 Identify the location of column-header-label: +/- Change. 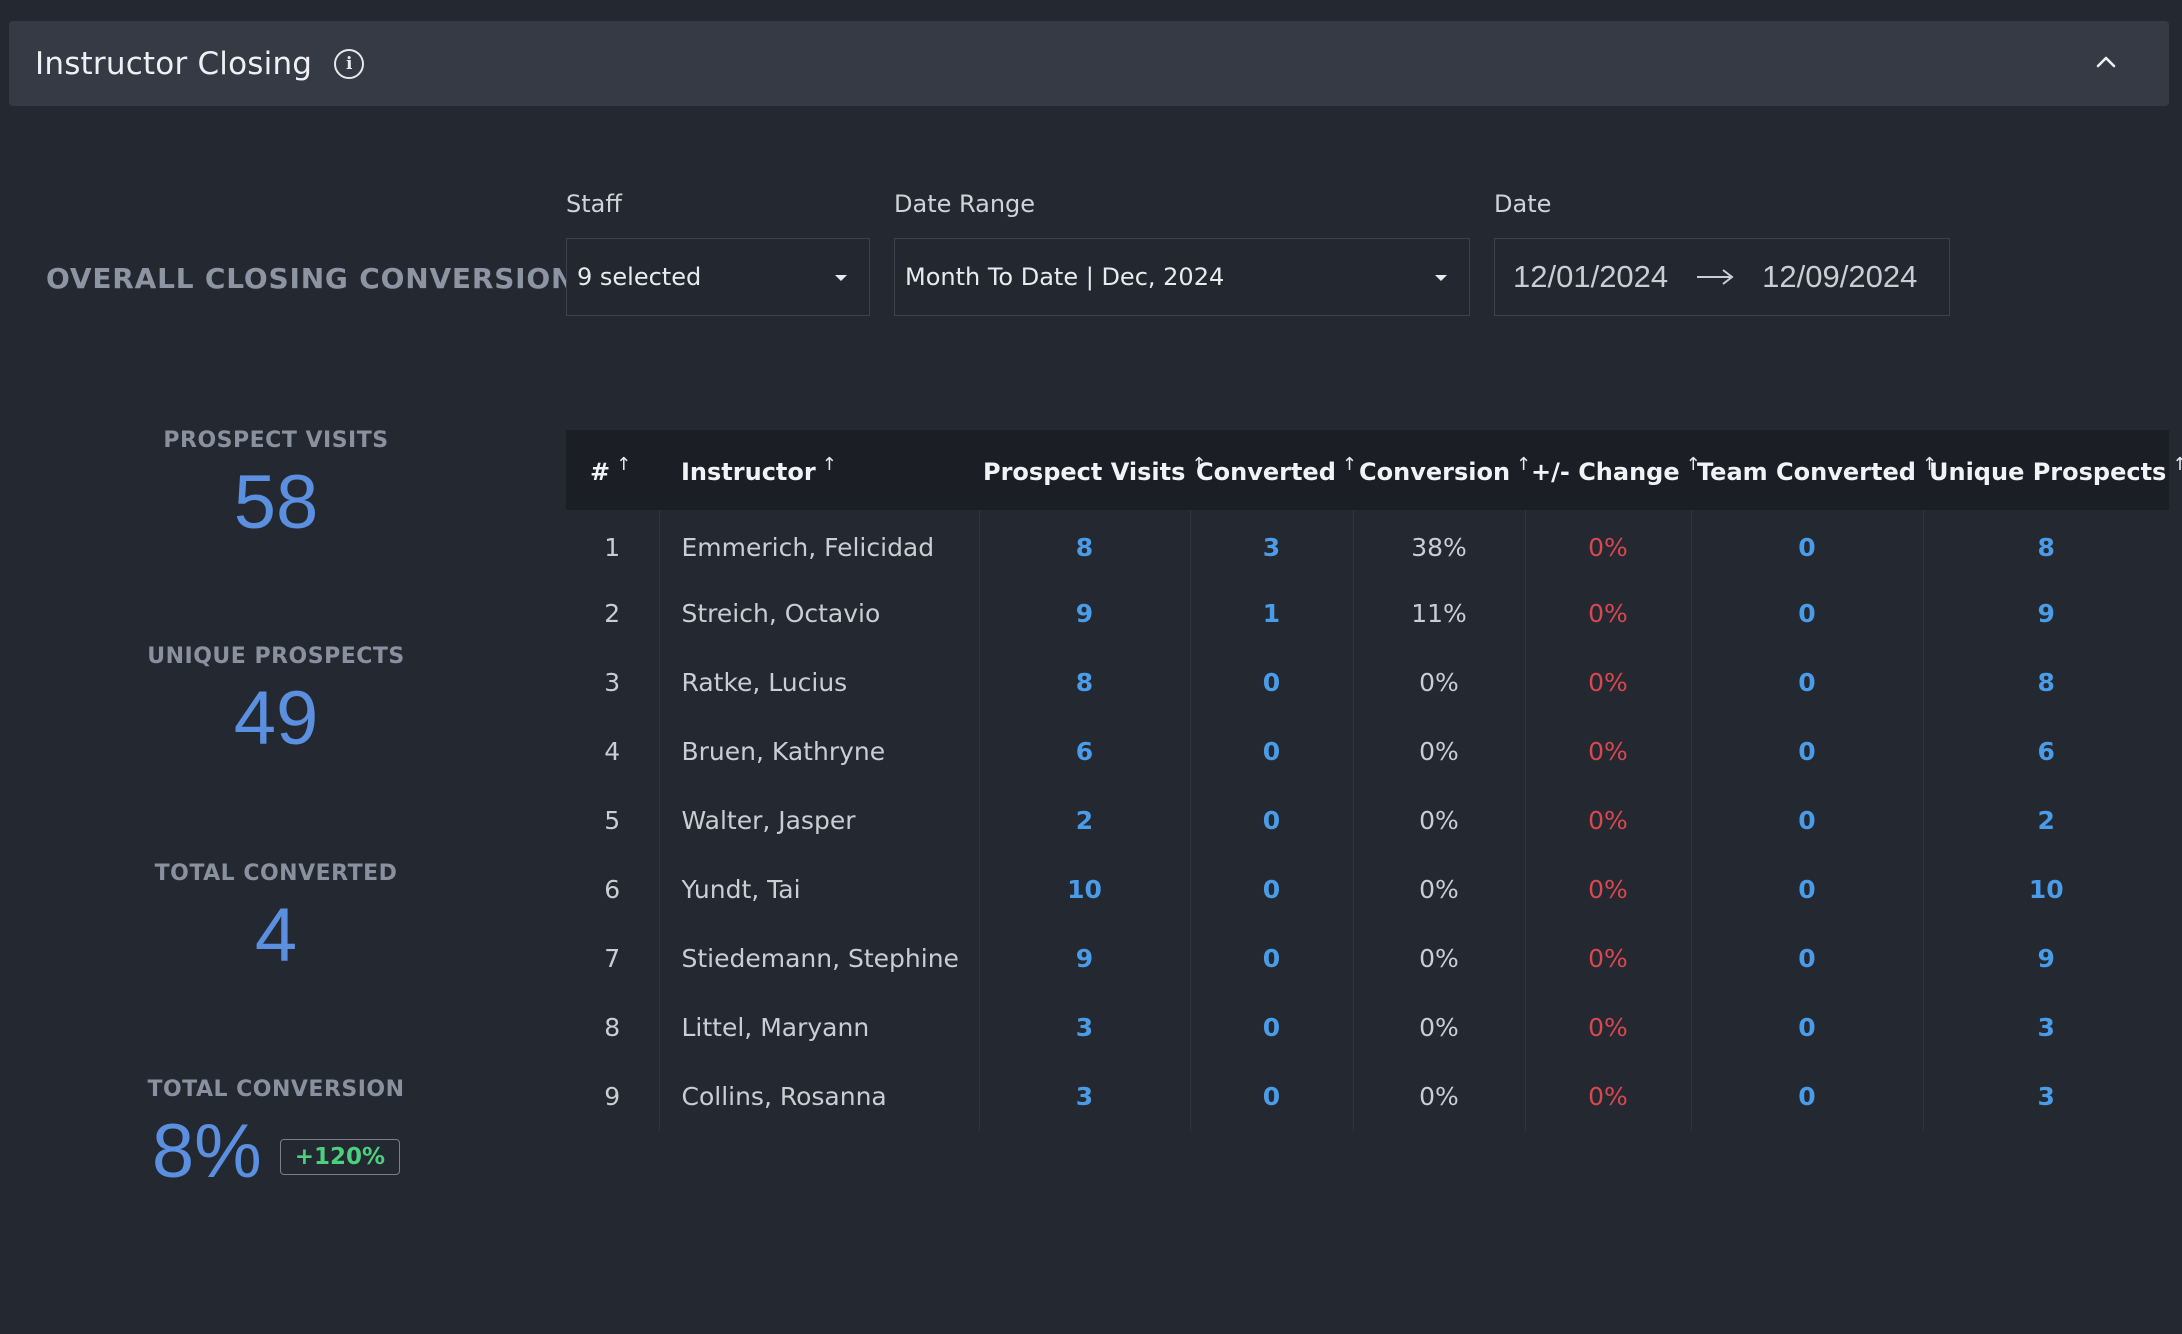
(1605, 472).